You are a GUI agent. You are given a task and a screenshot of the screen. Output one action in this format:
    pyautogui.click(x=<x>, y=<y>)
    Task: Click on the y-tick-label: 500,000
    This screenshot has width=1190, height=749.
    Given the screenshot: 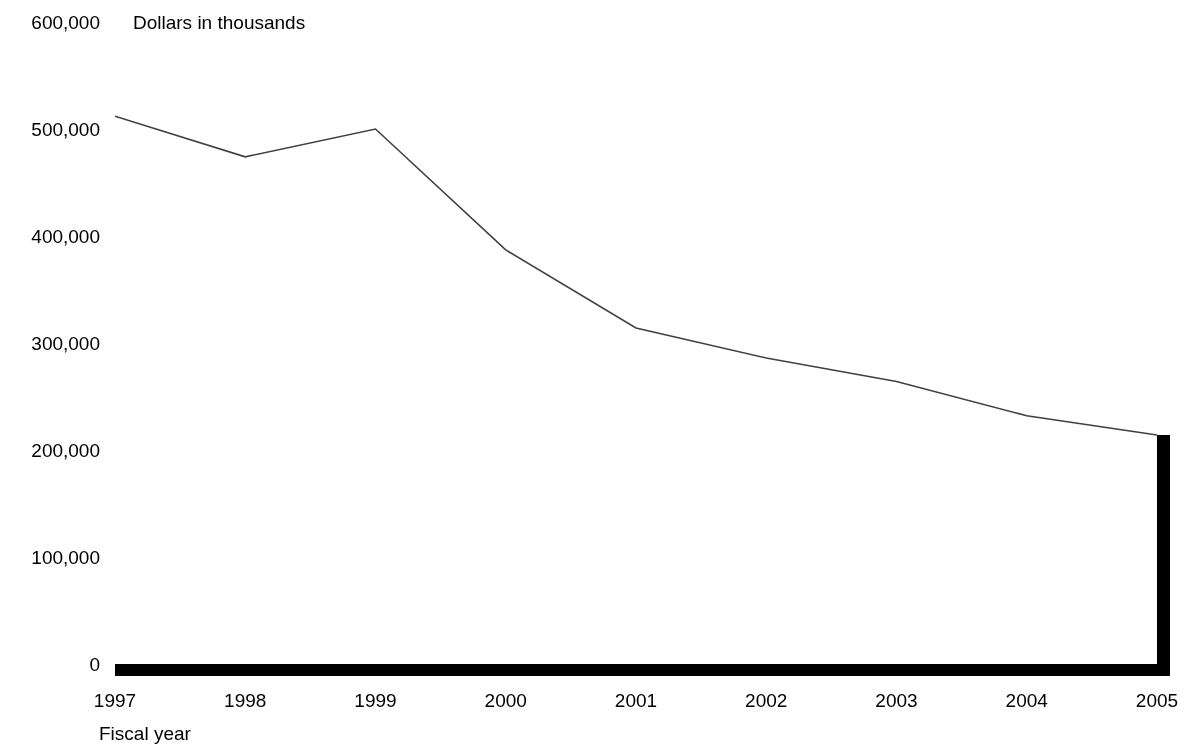 What is the action you would take?
    pyautogui.click(x=65, y=129)
    